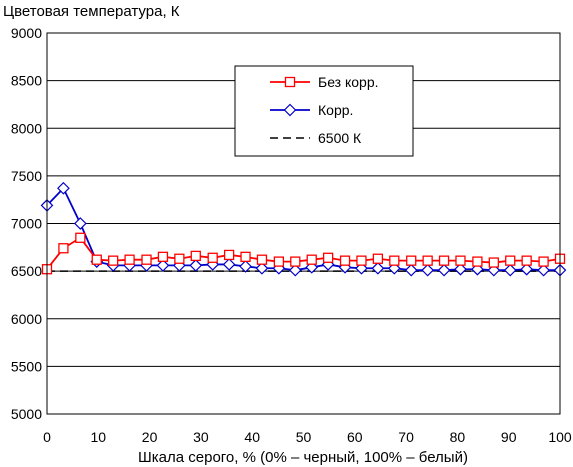 Image resolution: width=573 pixels, height=467 pixels. I want to click on x-tick-labels: 0 10 20 30 40 50 60 70 80 90 100, so click(307, 437).